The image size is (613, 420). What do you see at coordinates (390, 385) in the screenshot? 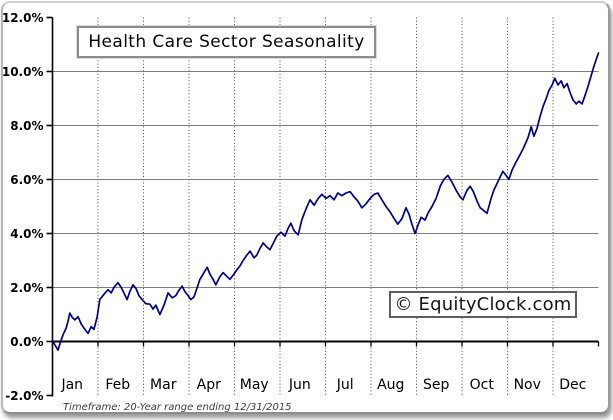
I see `x-month-label: Aug` at bounding box center [390, 385].